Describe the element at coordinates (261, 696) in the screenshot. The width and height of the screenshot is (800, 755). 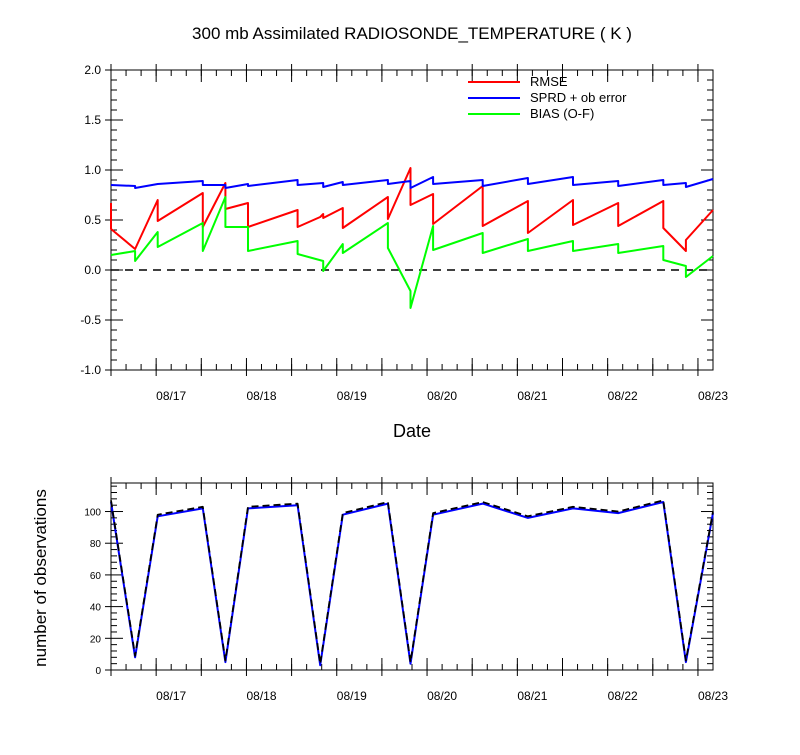
I see `p2-x-tick-label: 08/18` at that location.